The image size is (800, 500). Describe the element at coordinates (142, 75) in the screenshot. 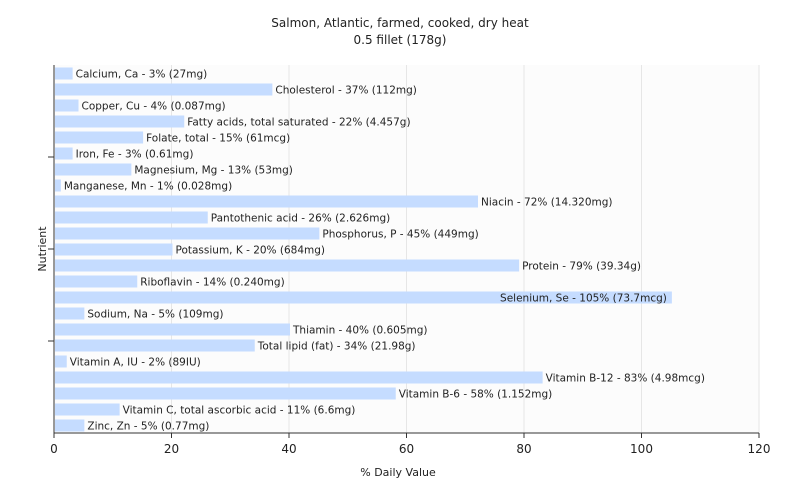

I see `bar-label: Calcium, Ca - 3% (27mg)` at that location.